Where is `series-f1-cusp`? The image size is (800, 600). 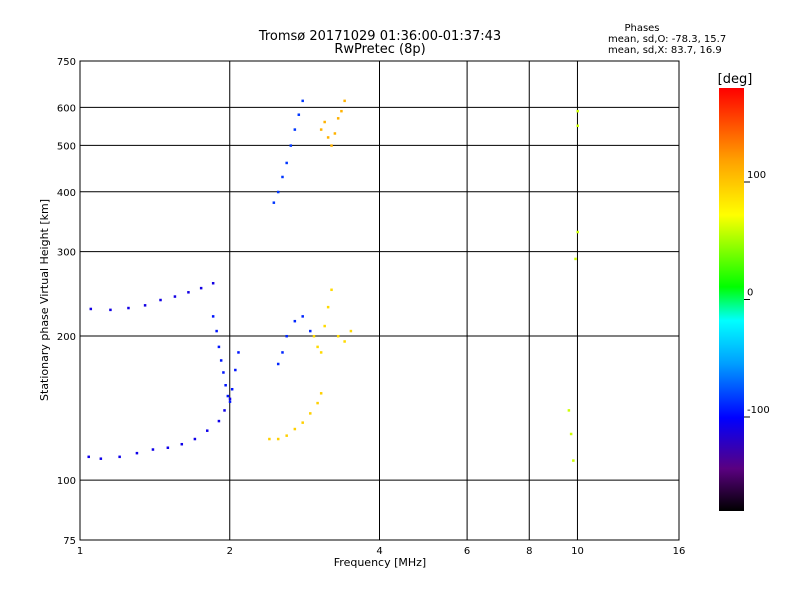
series-f1-cusp is located at coordinates (225, 359).